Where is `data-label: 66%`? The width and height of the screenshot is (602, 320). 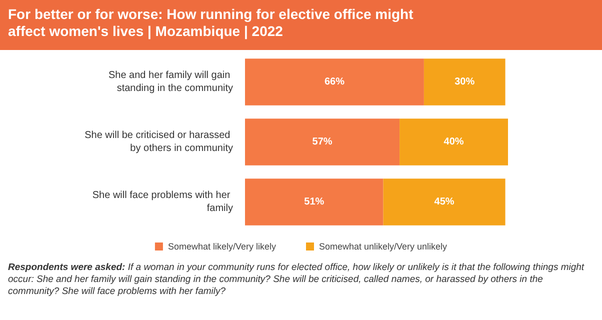 data-label: 66% is located at coordinates (334, 82).